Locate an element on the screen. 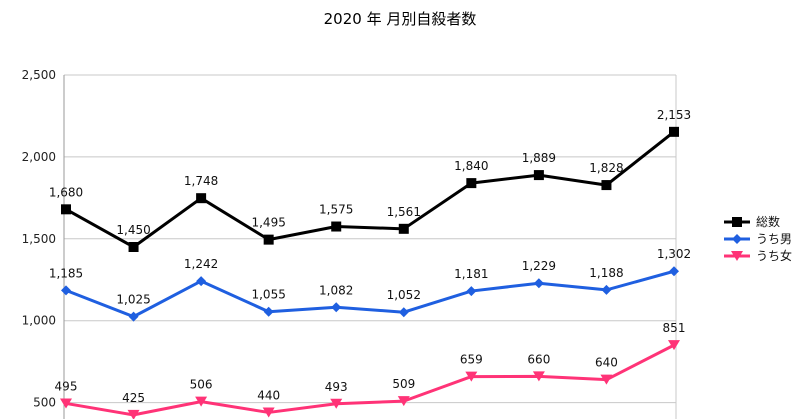 This screenshot has width=800, height=419. data-label: 1,242 is located at coordinates (201, 264).